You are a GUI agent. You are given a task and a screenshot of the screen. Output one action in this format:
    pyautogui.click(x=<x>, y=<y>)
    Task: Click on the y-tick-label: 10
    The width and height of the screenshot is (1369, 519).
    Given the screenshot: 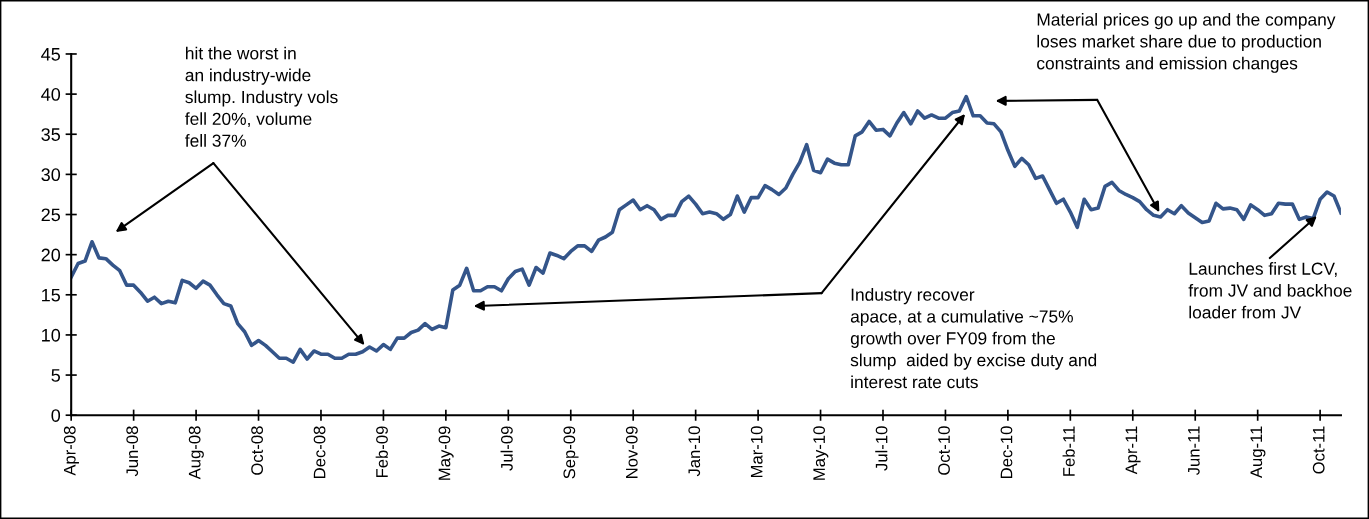 What is the action you would take?
    pyautogui.click(x=51, y=335)
    